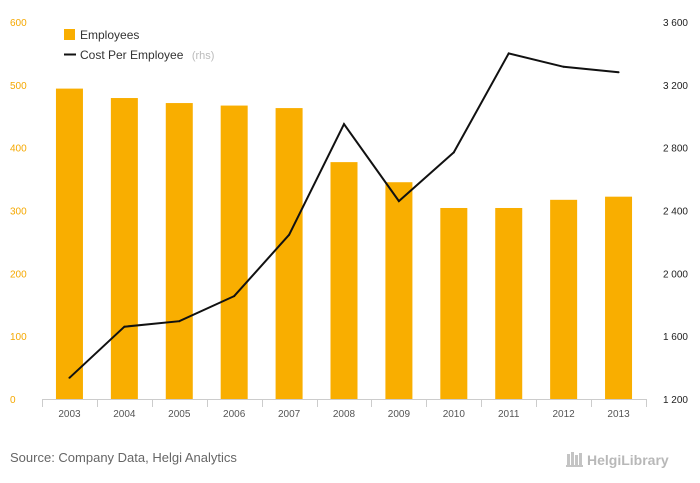  Describe the element at coordinates (109, 35) in the screenshot. I see `legend-label-employees: Employees` at that location.